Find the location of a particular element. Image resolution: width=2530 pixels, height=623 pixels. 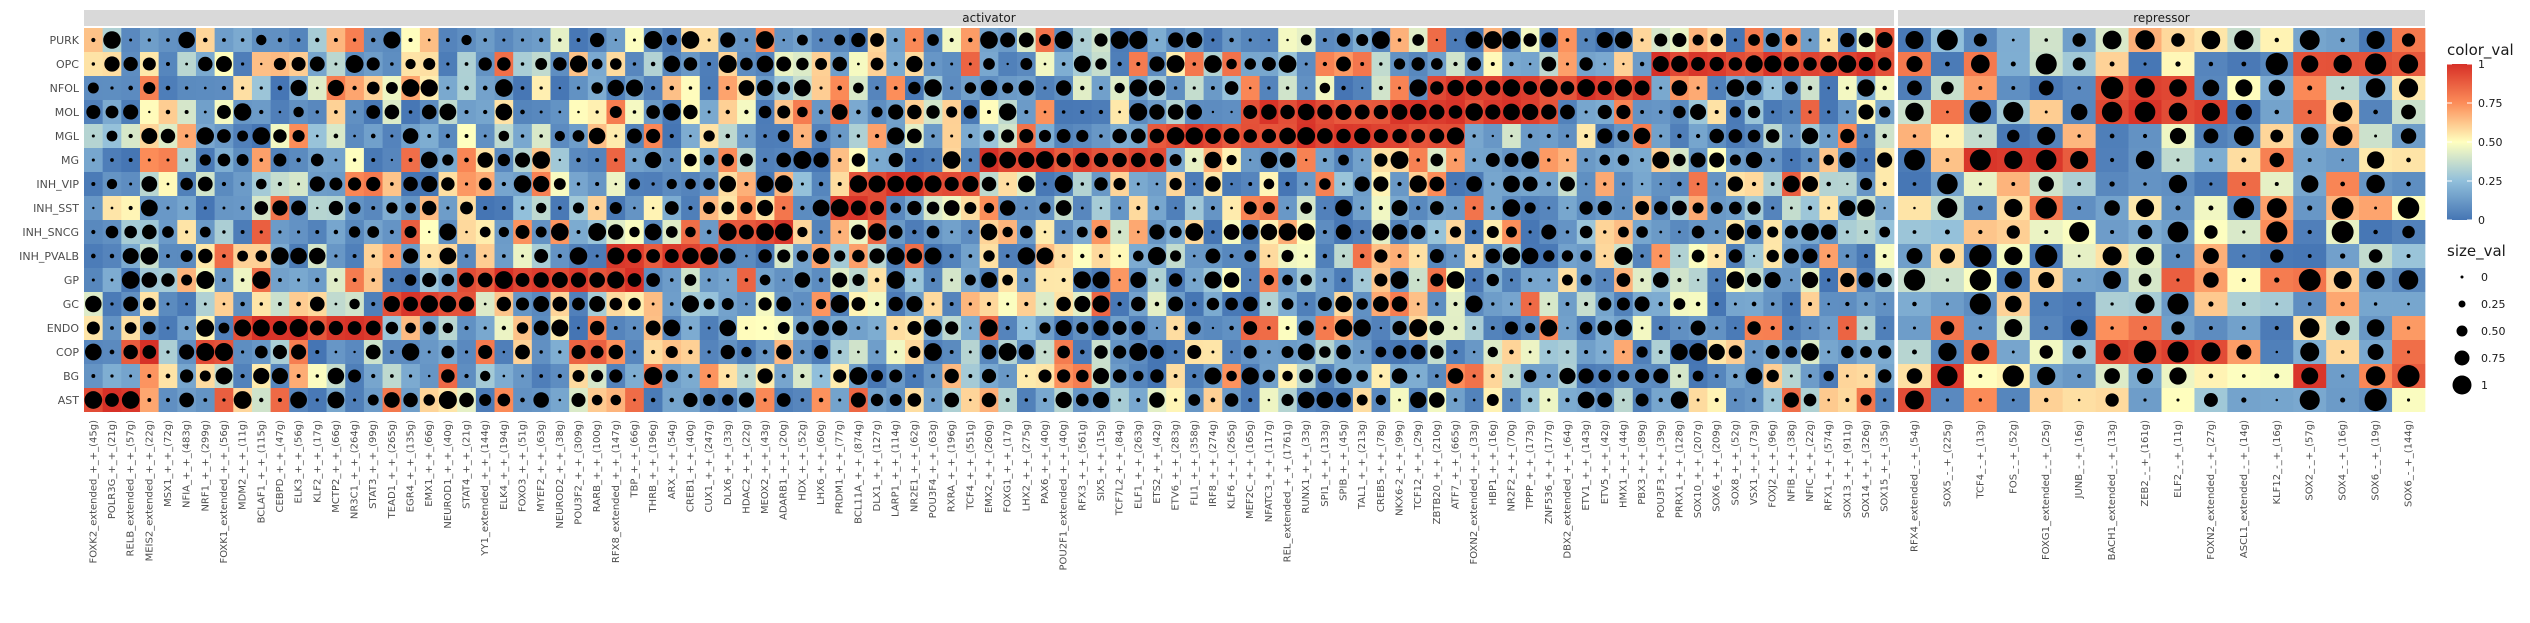

row-label: INH_VIP is located at coordinates (57, 184).